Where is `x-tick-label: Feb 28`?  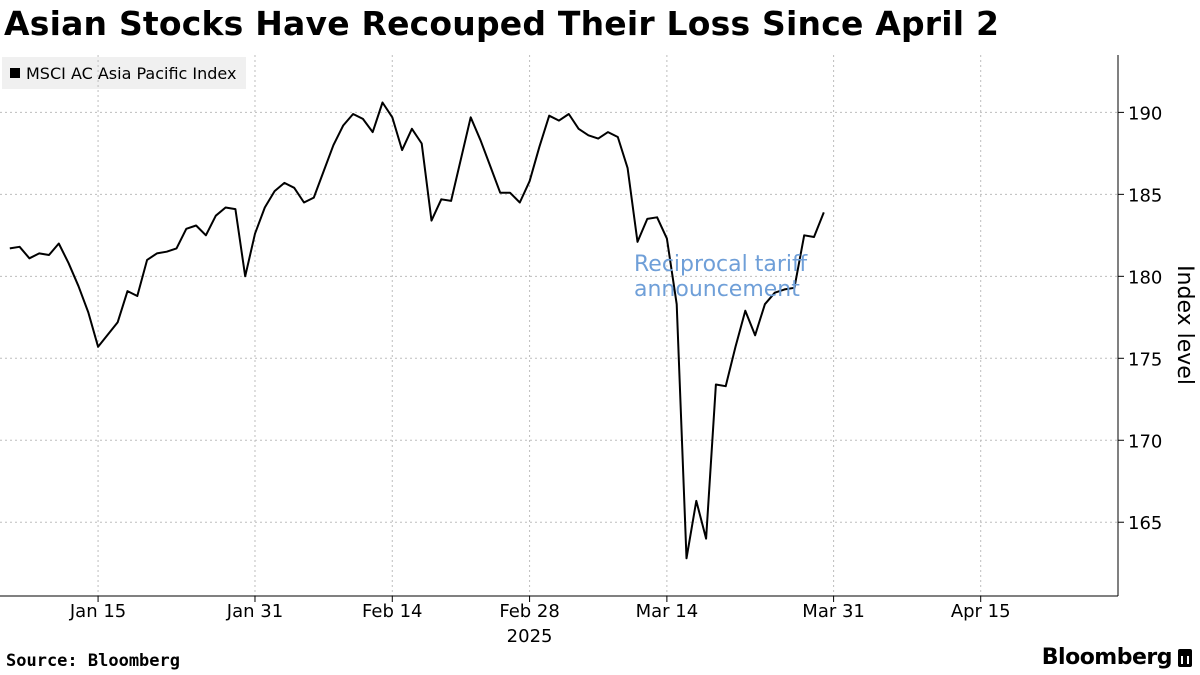
x-tick-label: Feb 28 is located at coordinates (529, 611).